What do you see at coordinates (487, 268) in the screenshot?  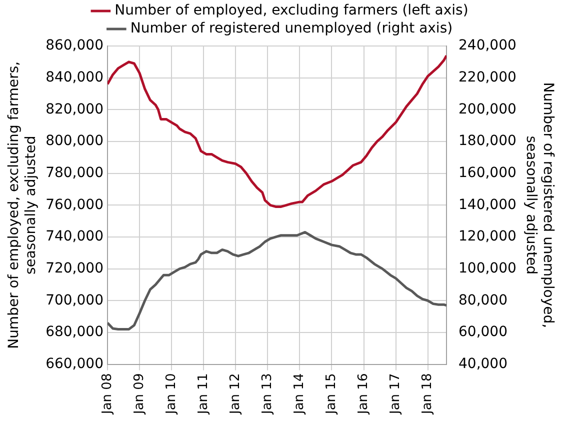 I see `y2-tick-label: 100,000` at bounding box center [487, 268].